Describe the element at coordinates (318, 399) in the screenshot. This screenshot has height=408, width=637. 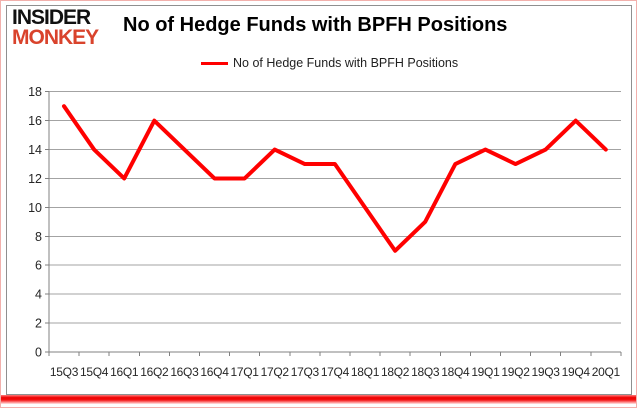
I see `bottom-accent-bar` at that location.